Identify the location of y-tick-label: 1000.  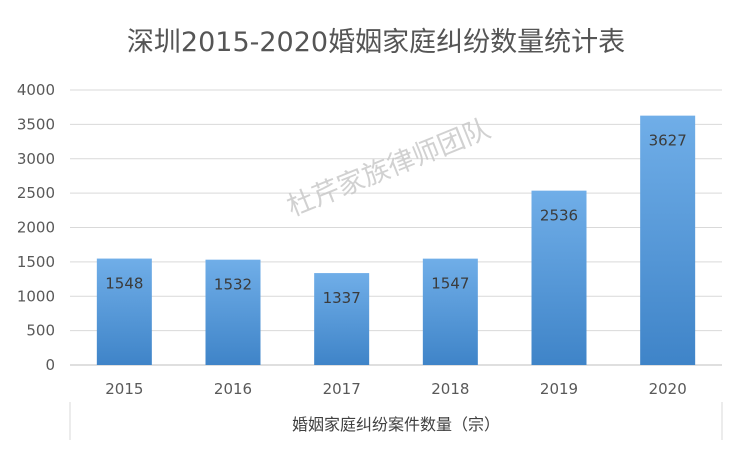
(36, 296).